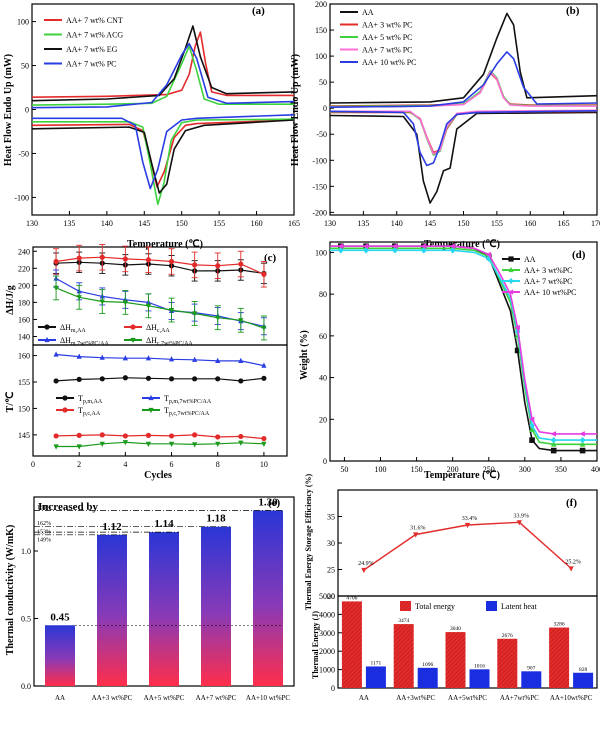 This screenshot has width=600, height=730. I want to click on panel-label-f: (f), so click(571, 503).